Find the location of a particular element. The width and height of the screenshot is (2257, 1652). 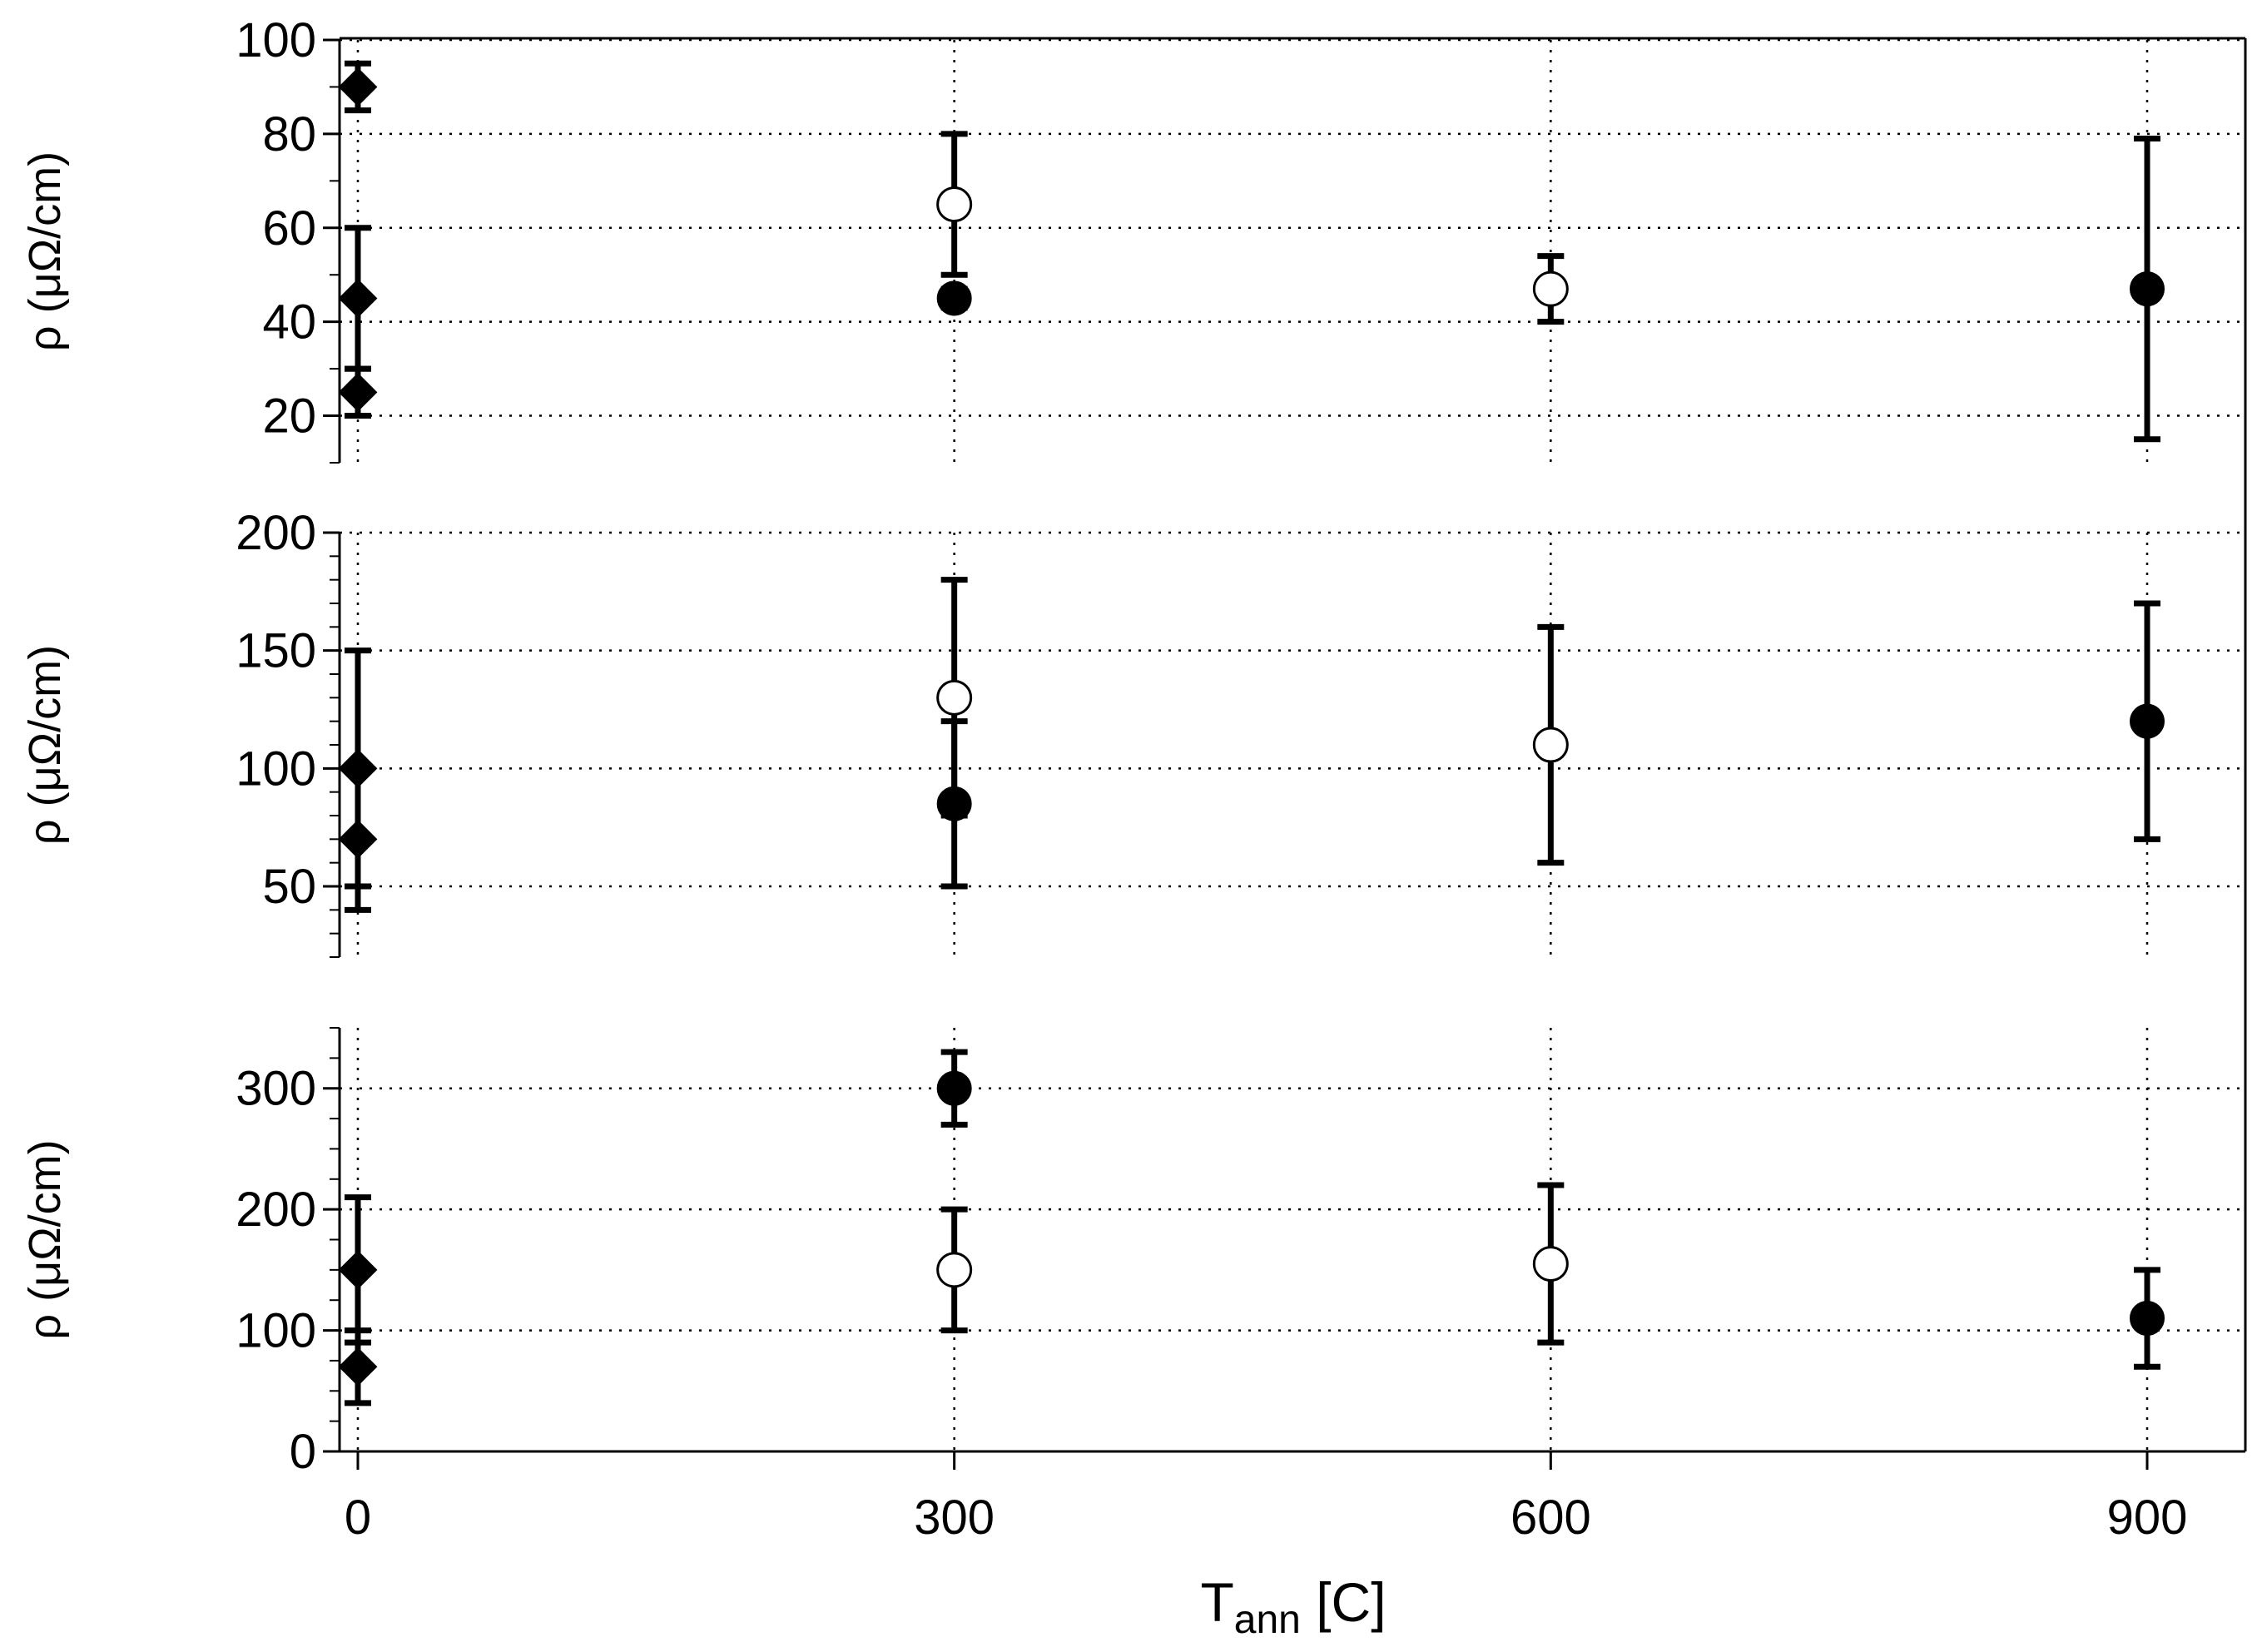

y-tick-label: 50 is located at coordinates (289, 887).